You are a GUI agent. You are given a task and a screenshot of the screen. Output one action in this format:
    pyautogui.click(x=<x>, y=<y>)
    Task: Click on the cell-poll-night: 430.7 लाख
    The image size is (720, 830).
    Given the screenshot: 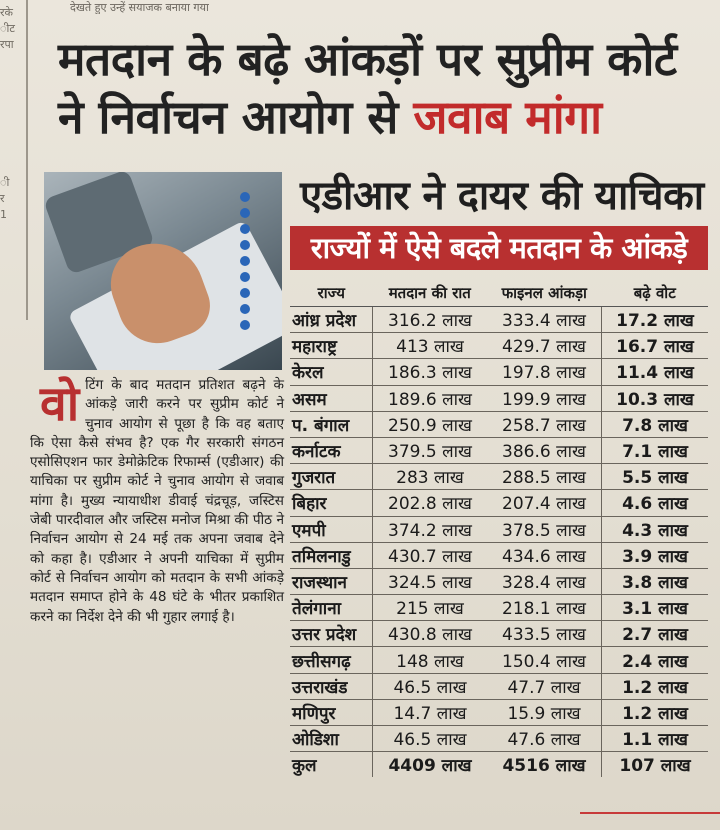 What is the action you would take?
    pyautogui.click(x=429, y=555)
    